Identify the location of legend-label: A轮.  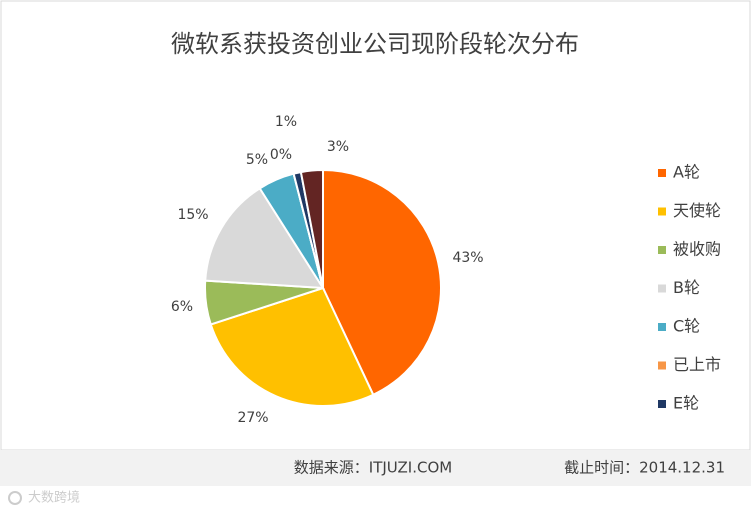
(686, 172).